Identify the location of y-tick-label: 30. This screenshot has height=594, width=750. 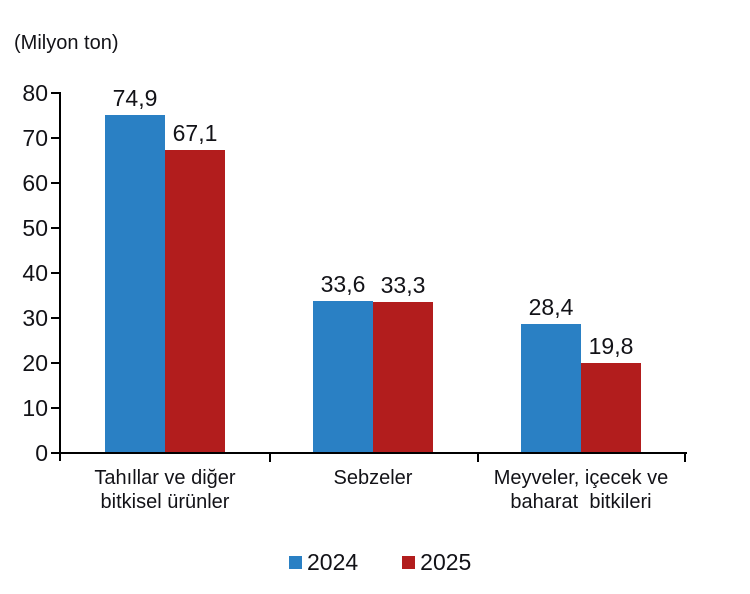
(35, 318).